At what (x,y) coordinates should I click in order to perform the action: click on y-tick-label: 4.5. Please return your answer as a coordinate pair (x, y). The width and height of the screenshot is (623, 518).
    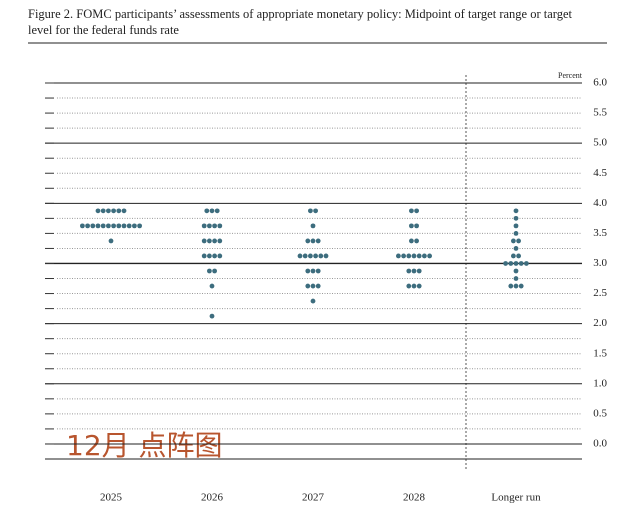
    Looking at the image, I should click on (600, 173).